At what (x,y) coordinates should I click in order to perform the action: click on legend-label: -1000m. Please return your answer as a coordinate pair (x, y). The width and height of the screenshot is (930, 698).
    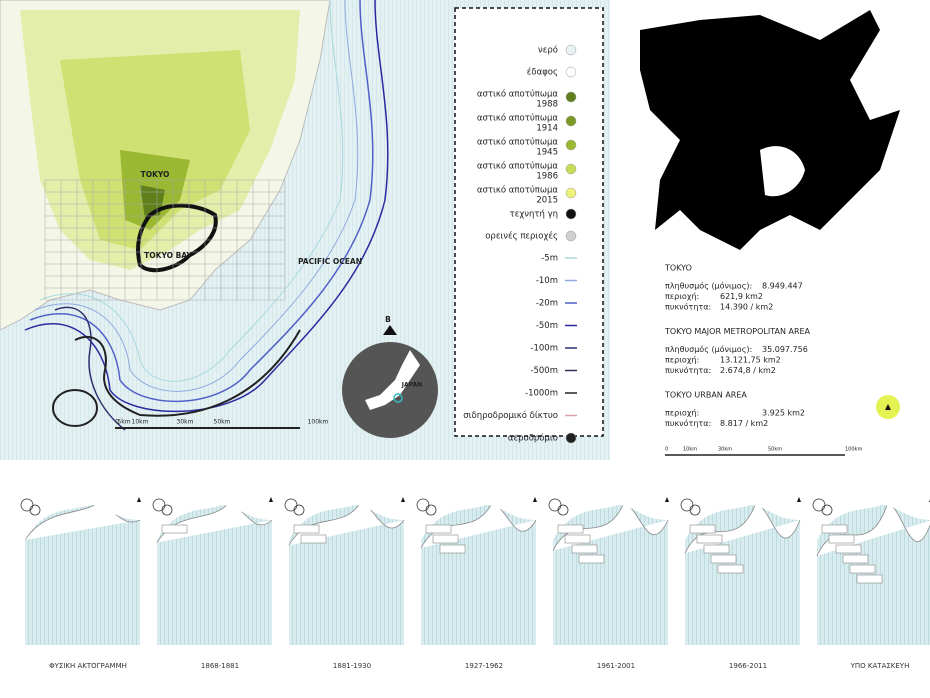
    Looking at the image, I should click on (541, 394).